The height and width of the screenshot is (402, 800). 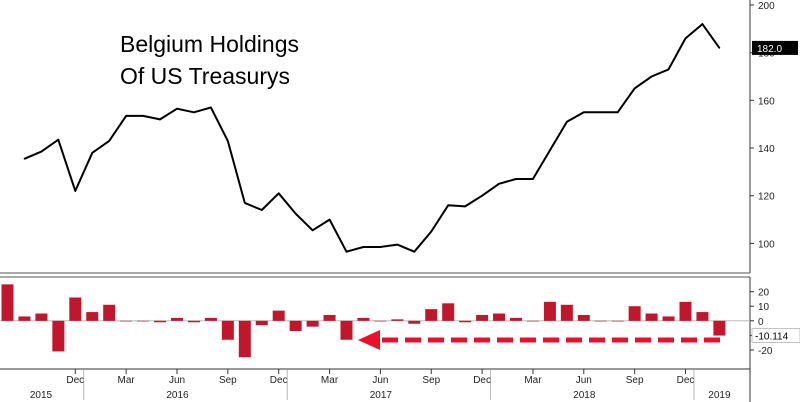 What do you see at coordinates (209, 44) in the screenshot?
I see `chart-title-line-1: Belgium Holdings` at bounding box center [209, 44].